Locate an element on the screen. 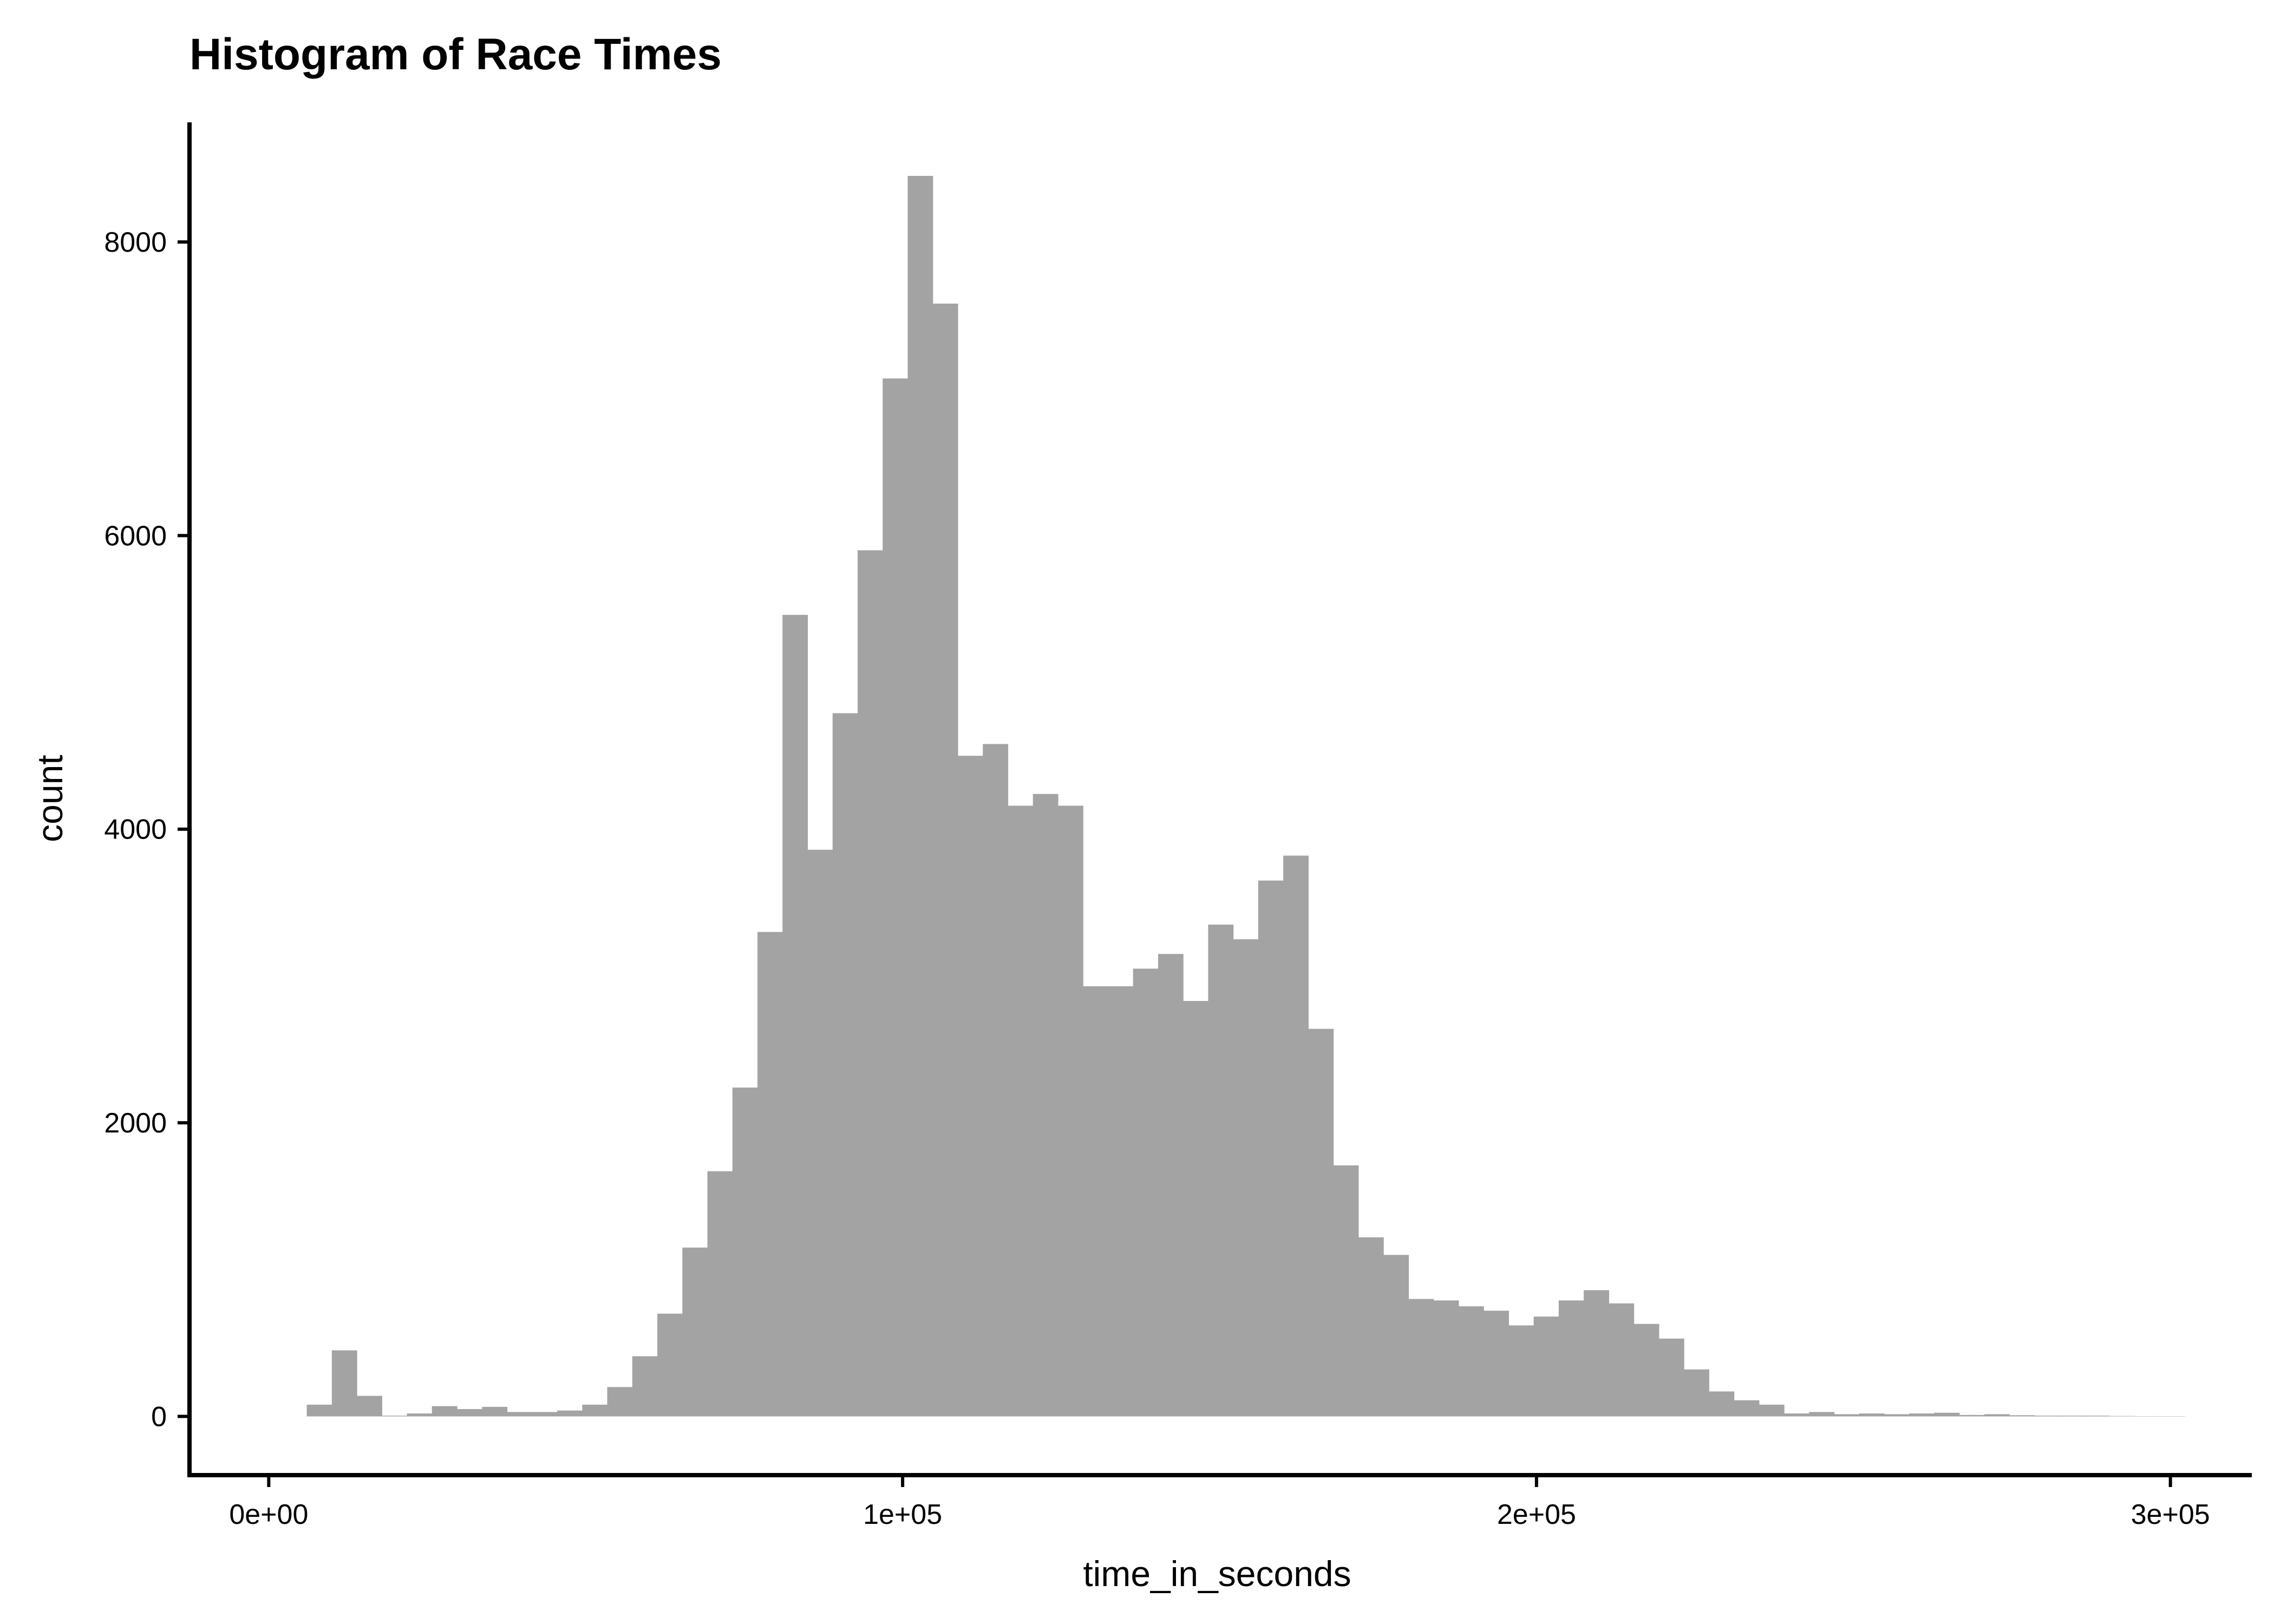 This screenshot has height=1624, width=2274. y-axis-ticks: 0 2000 4000 6000 8000 is located at coordinates (147, 830).